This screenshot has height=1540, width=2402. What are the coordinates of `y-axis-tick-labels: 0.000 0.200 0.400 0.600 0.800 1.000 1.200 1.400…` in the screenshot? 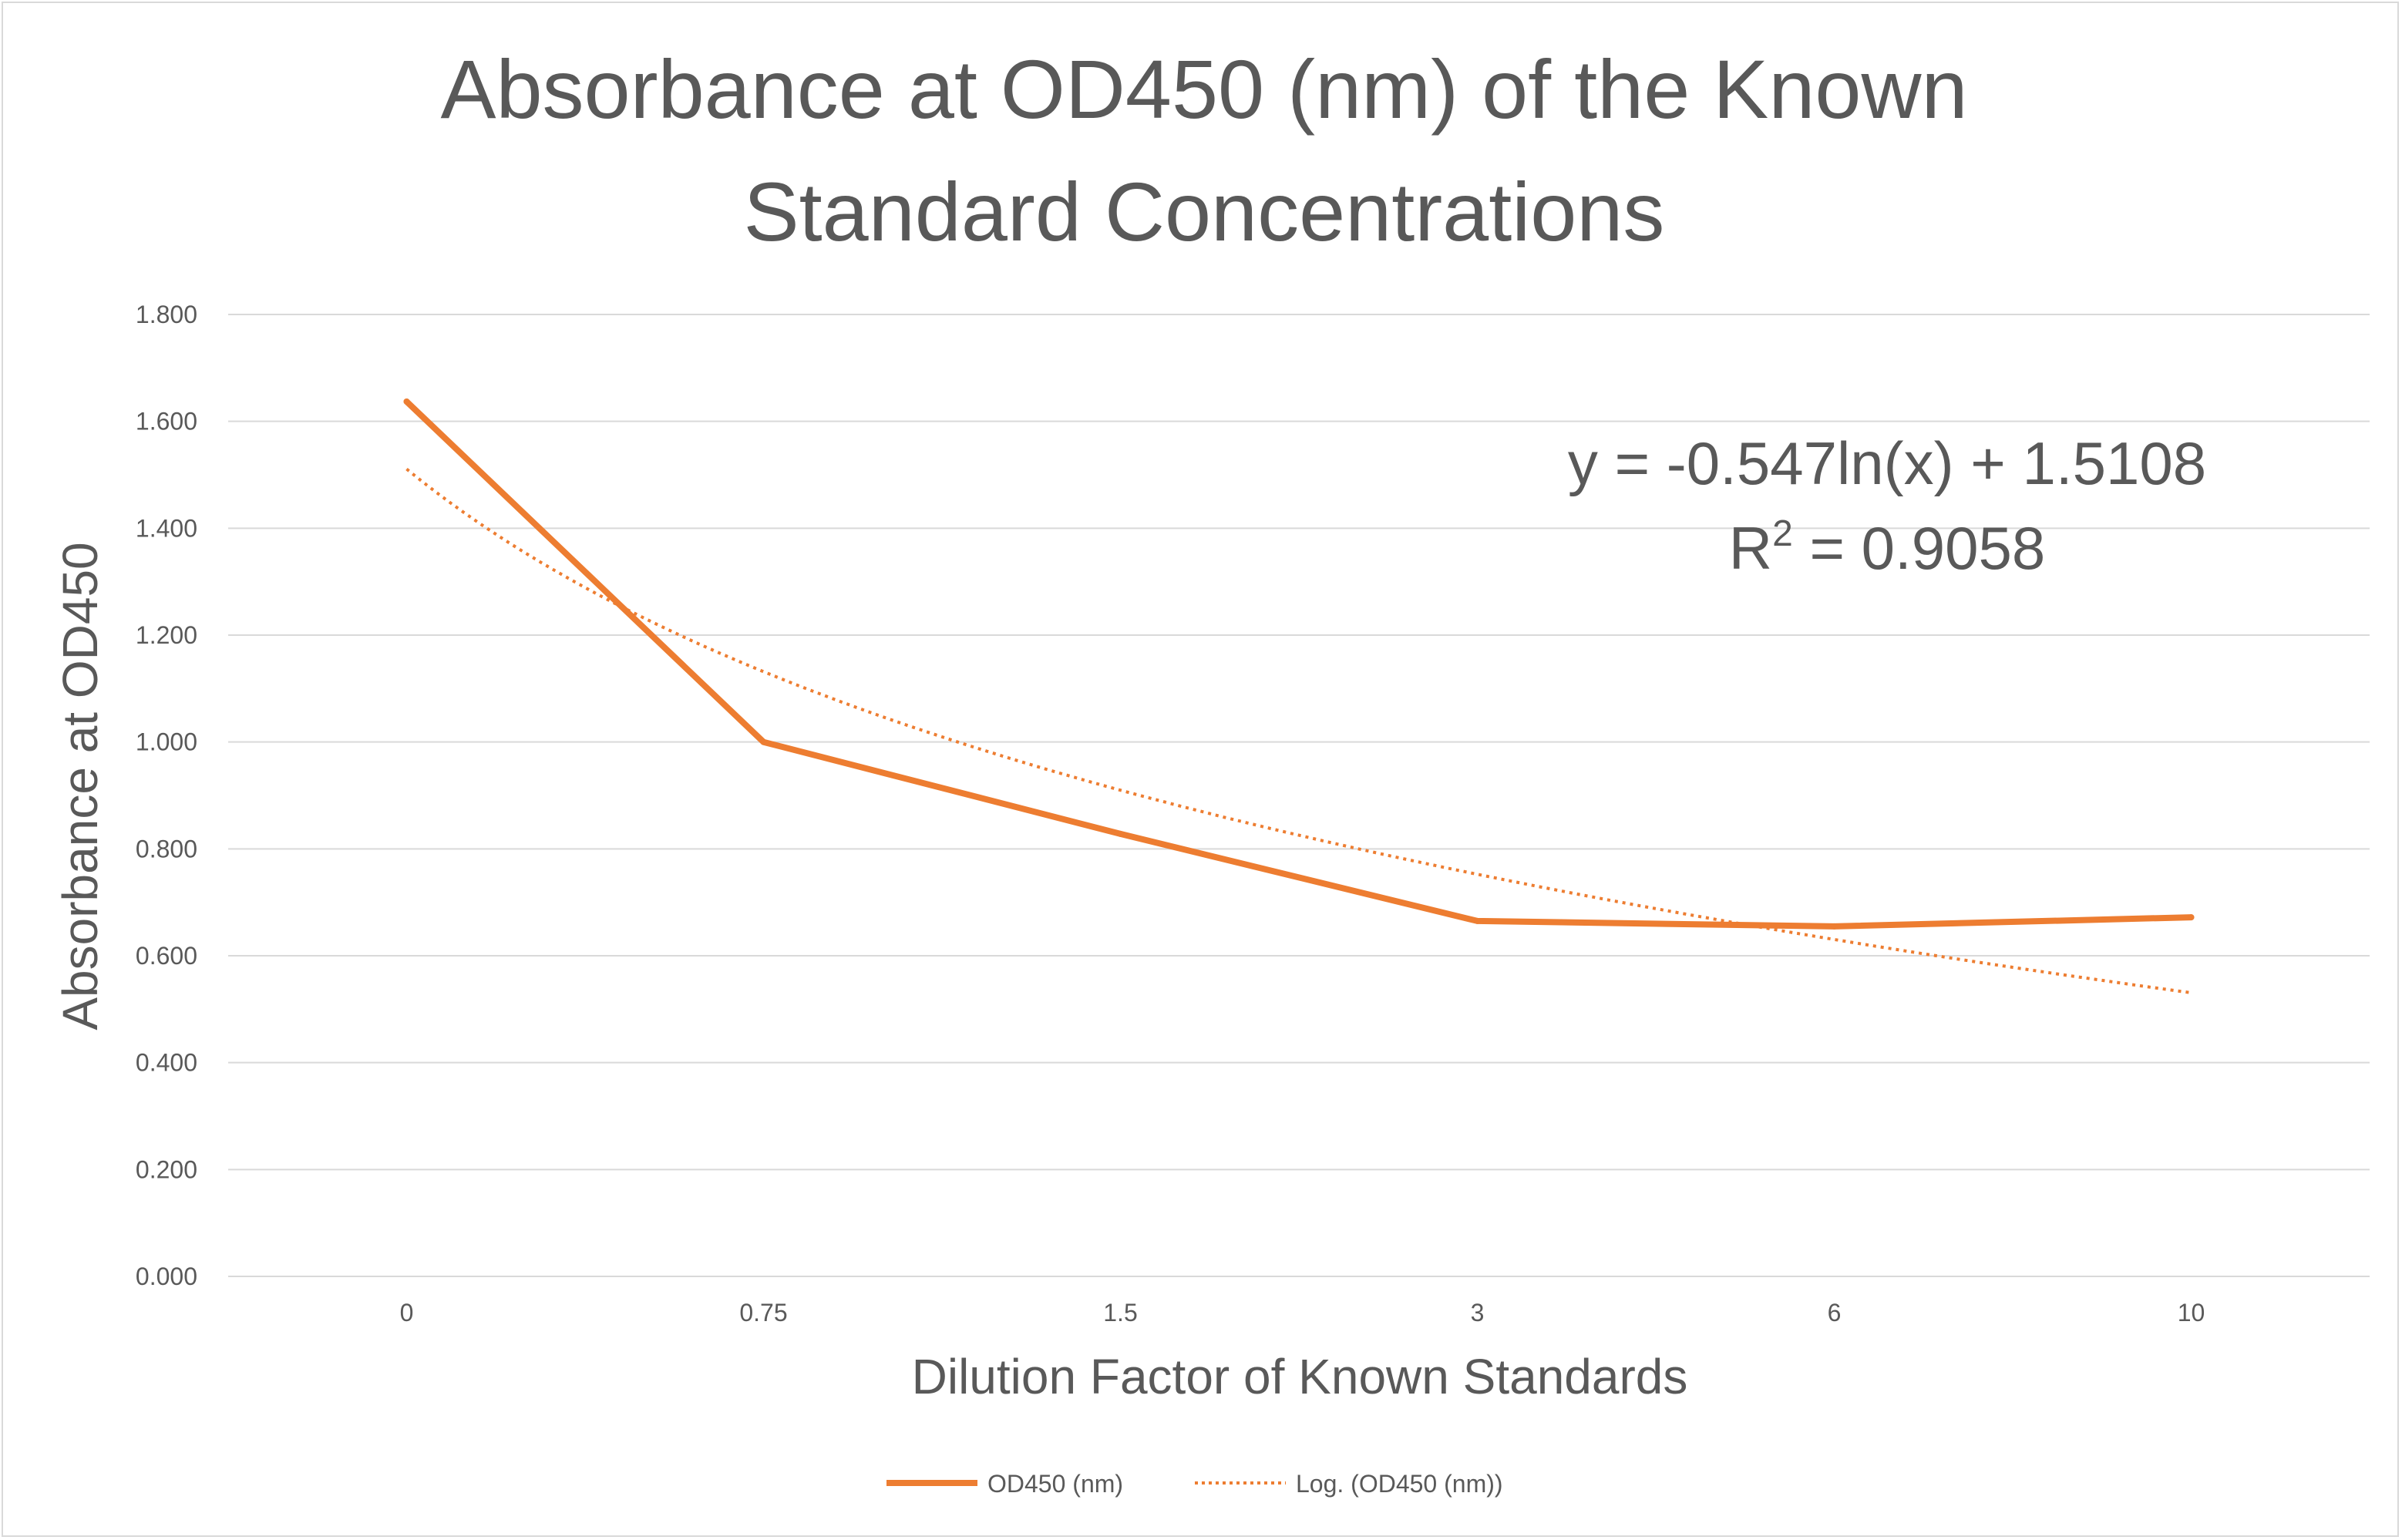 It's located at (166, 795).